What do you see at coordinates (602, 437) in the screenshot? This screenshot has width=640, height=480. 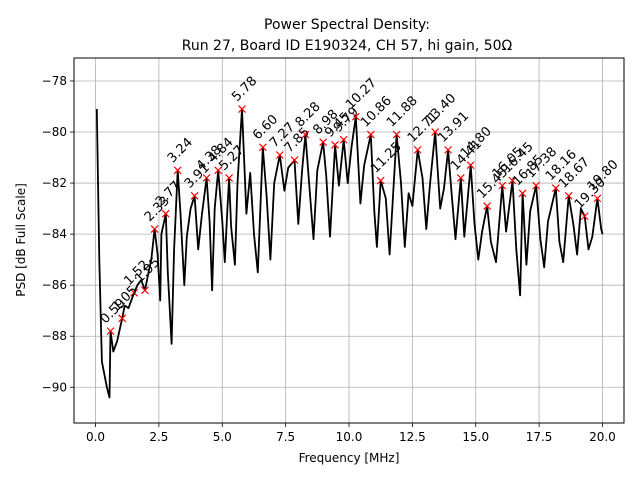 I see `x-tick-label: 20.0` at bounding box center [602, 437].